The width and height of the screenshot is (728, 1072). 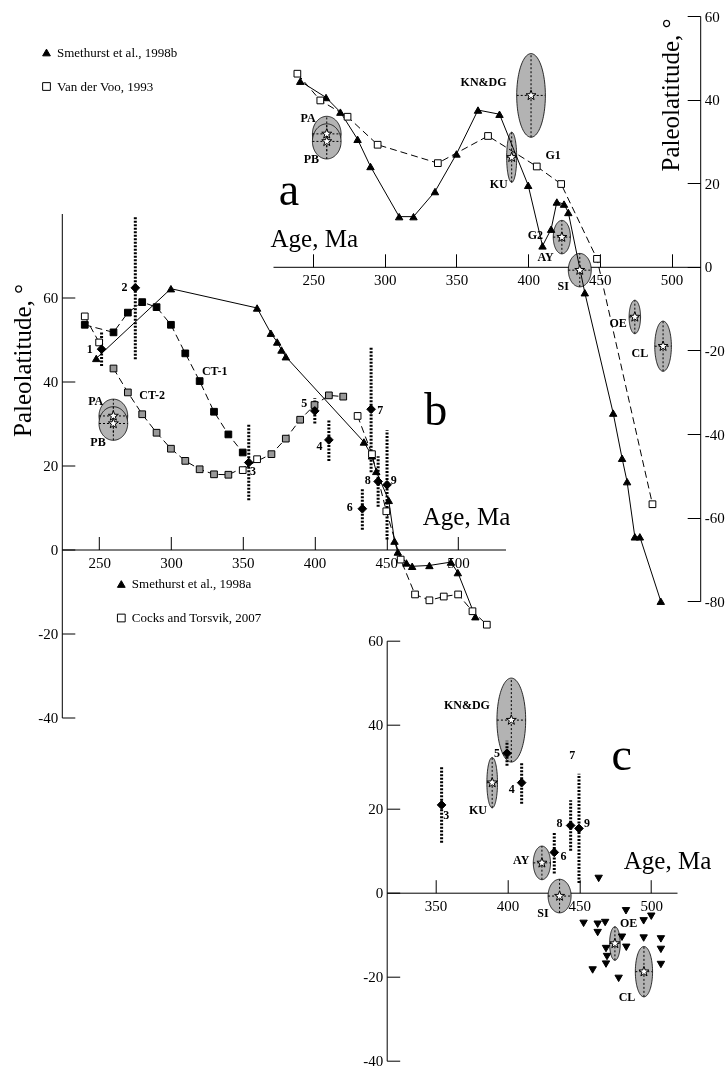 I want to click on text: a, so click(x=289, y=189).